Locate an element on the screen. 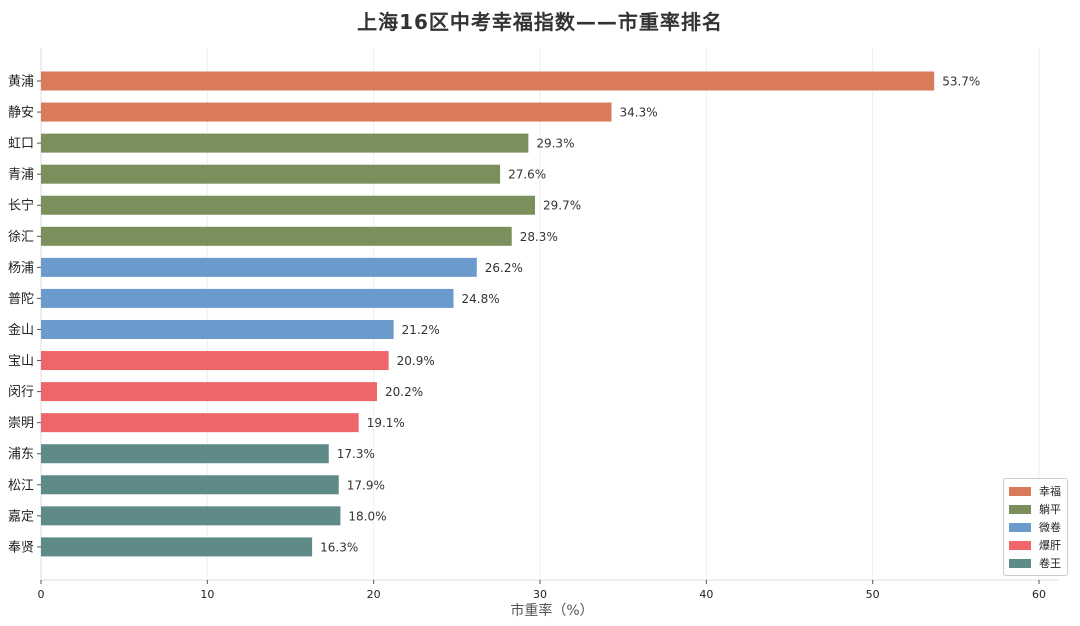 The image size is (1080, 626). value-label: 17.3% is located at coordinates (356, 454).